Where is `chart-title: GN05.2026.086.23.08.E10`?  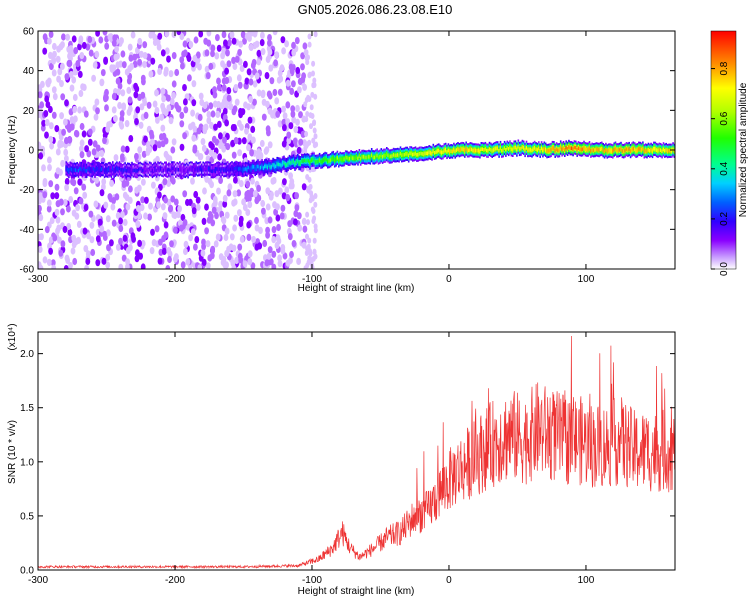 chart-title: GN05.2026.086.23.08.E10 is located at coordinates (375, 9).